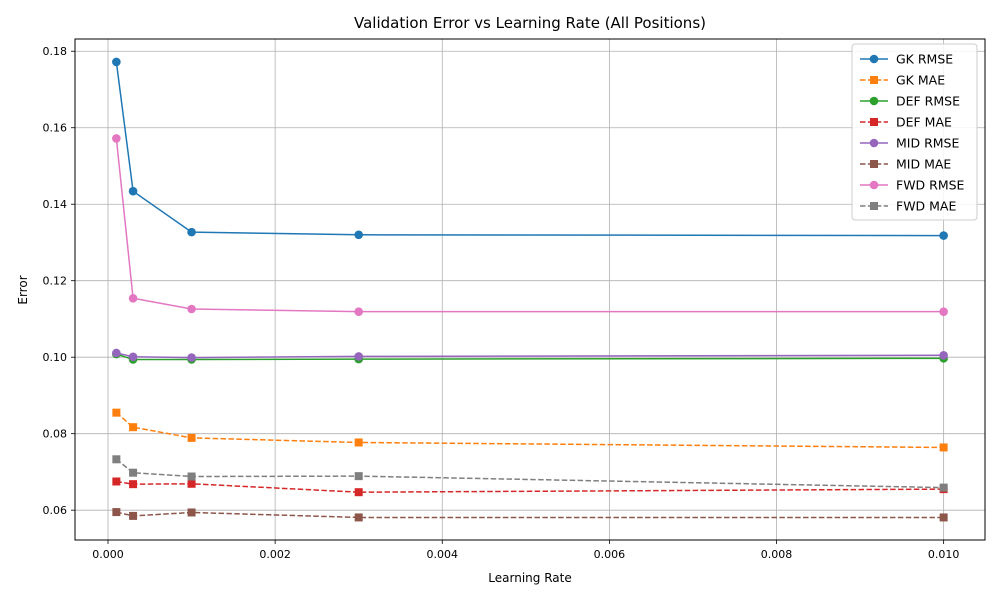 This screenshot has width=1000, height=604. I want to click on series-mid-mae, so click(530, 515).